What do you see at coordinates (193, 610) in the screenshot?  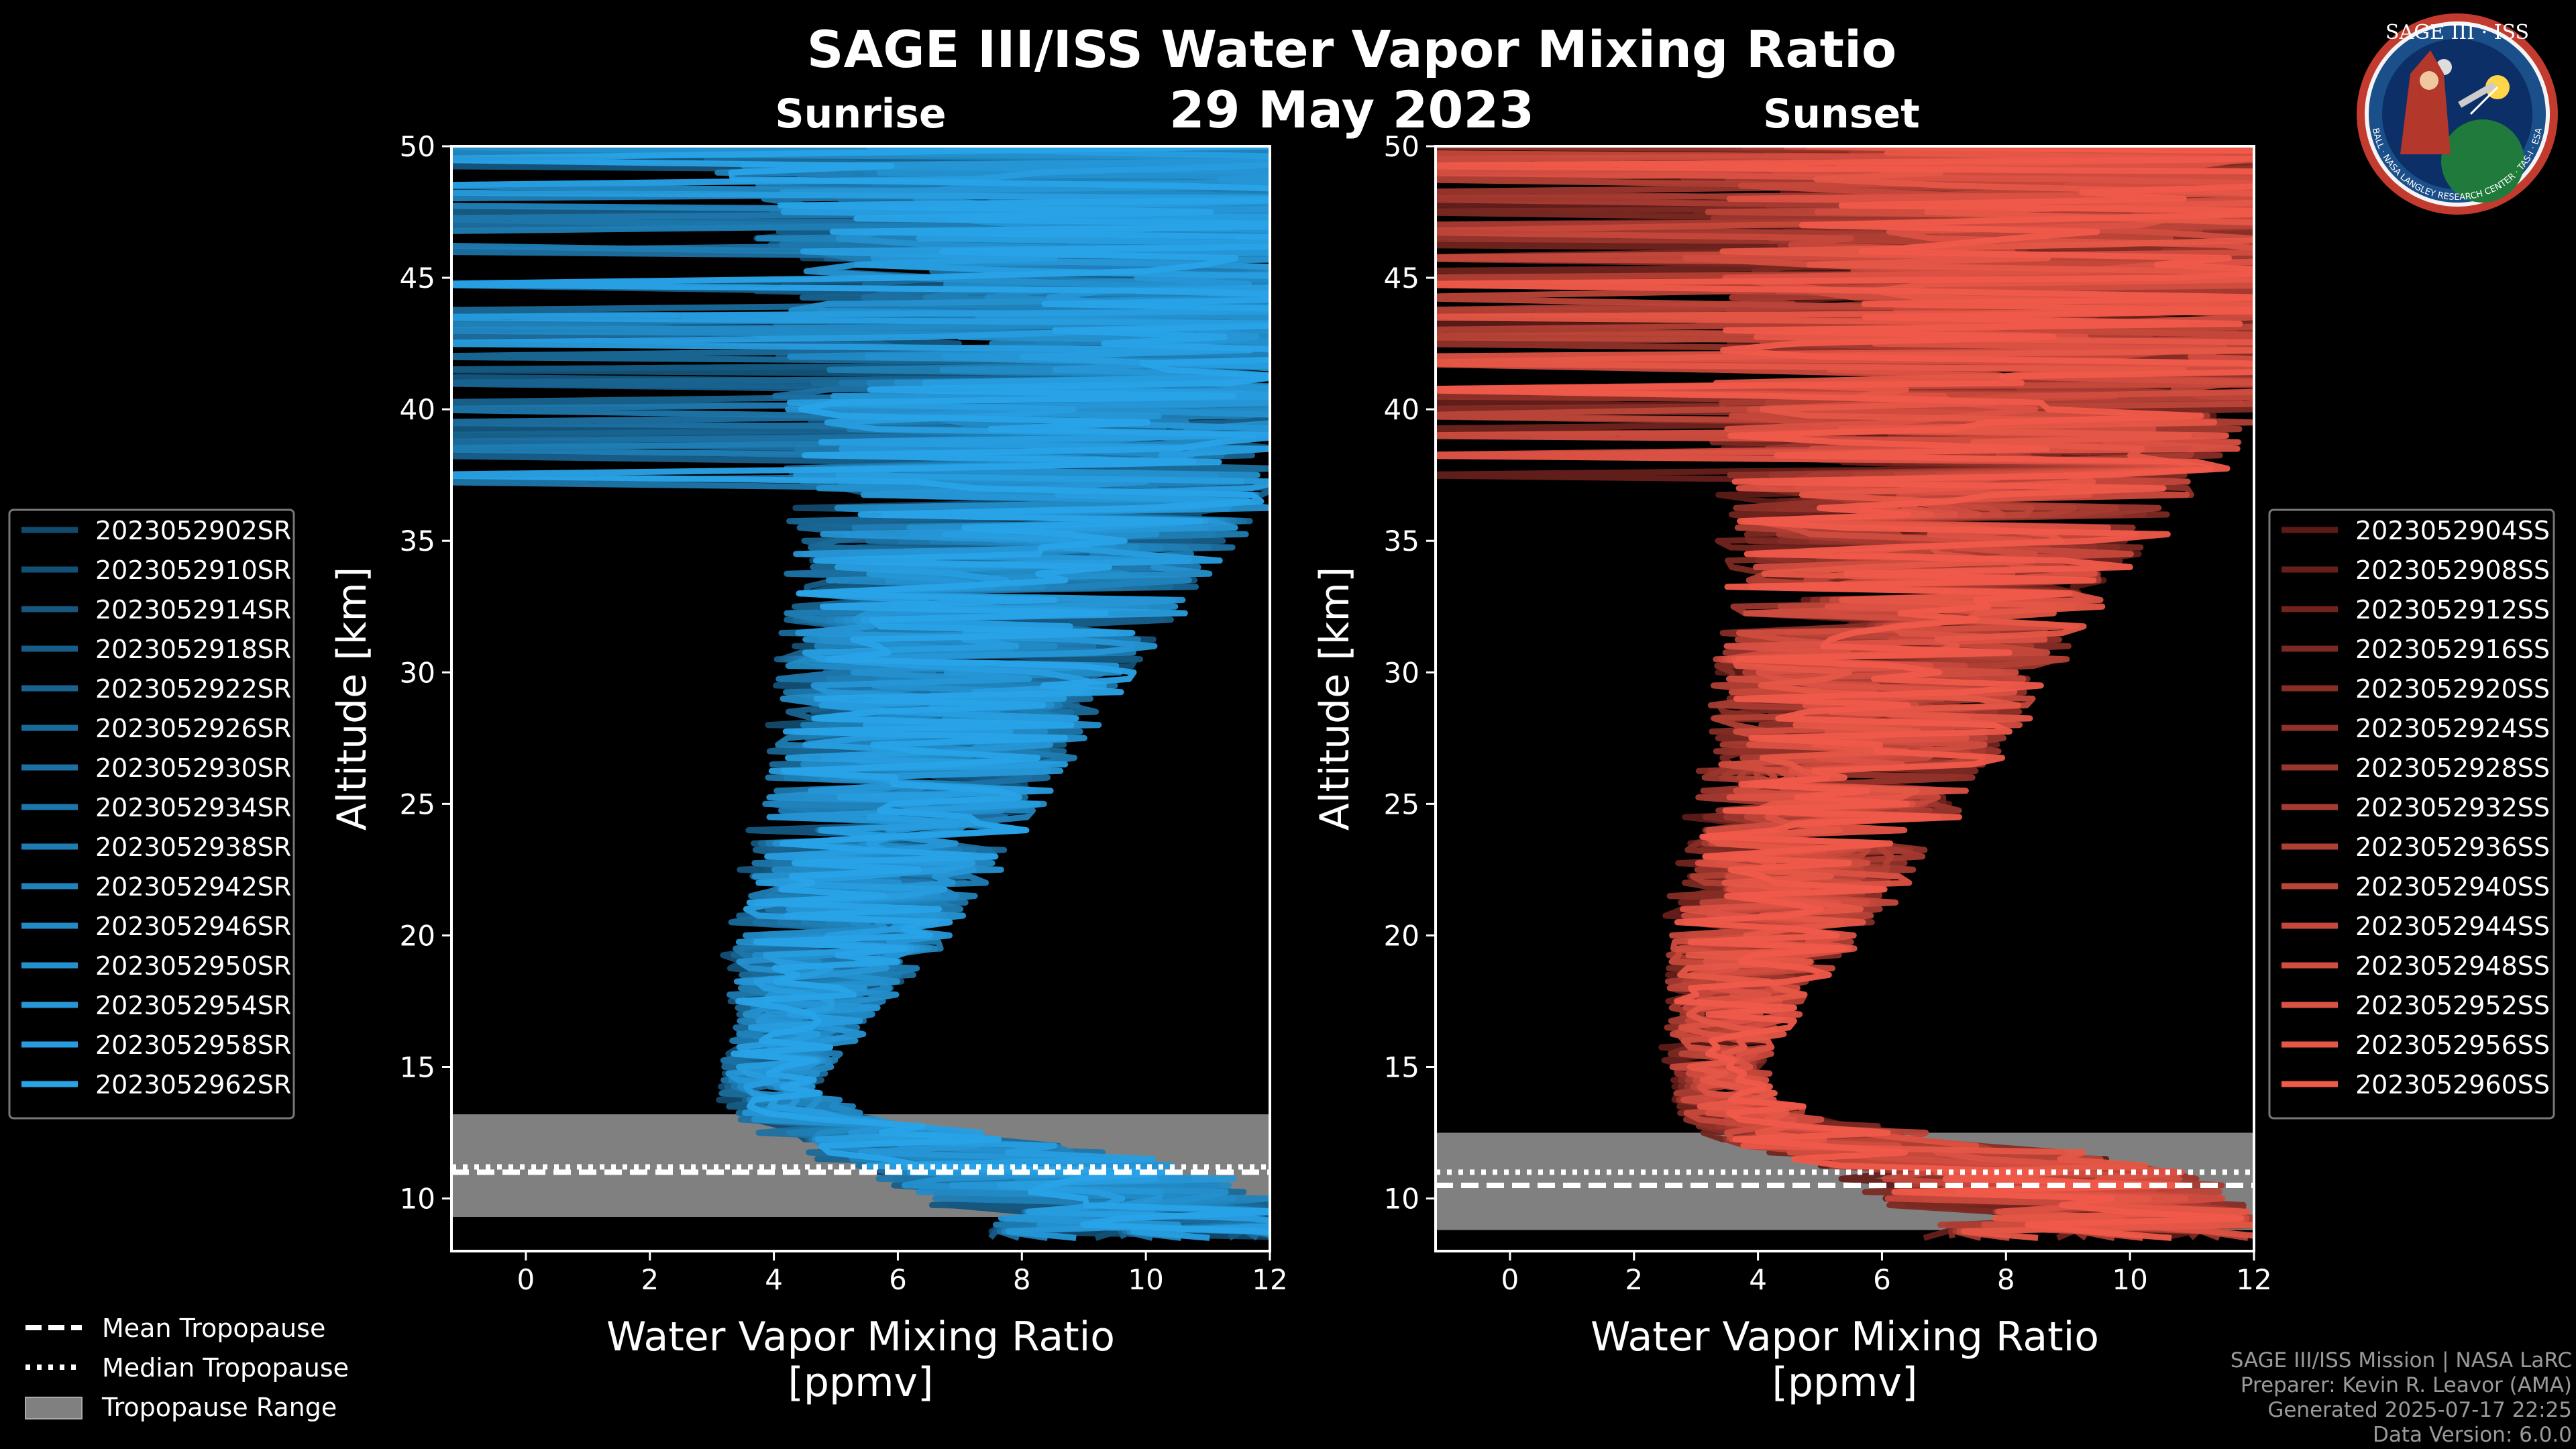 I see `legend-label-2023052914SR: 2023052914SR` at bounding box center [193, 610].